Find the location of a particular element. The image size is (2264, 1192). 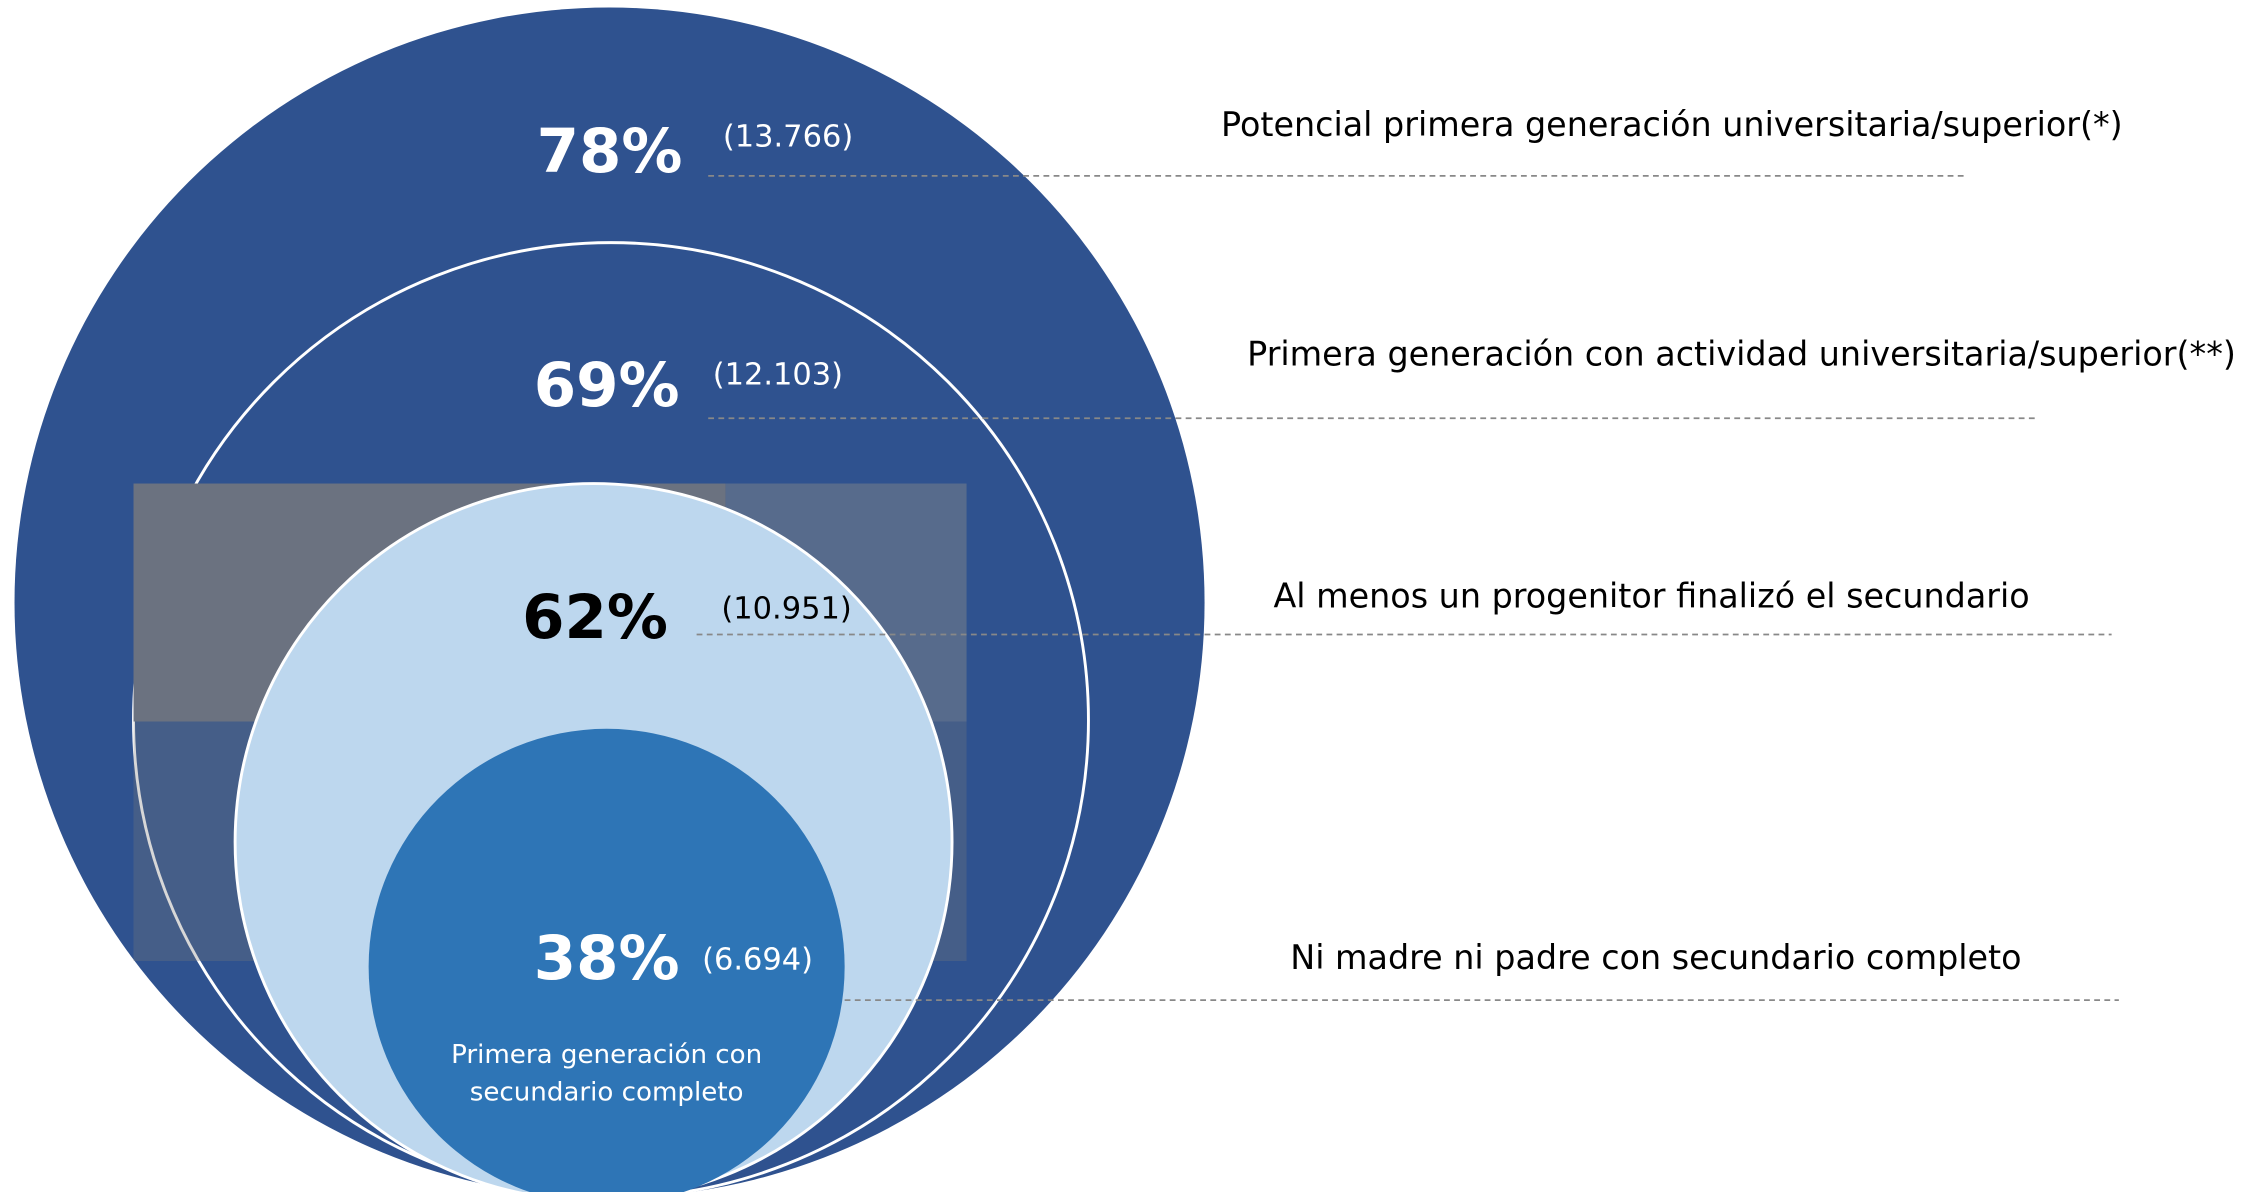

count: (13.766) is located at coordinates (788, 137).